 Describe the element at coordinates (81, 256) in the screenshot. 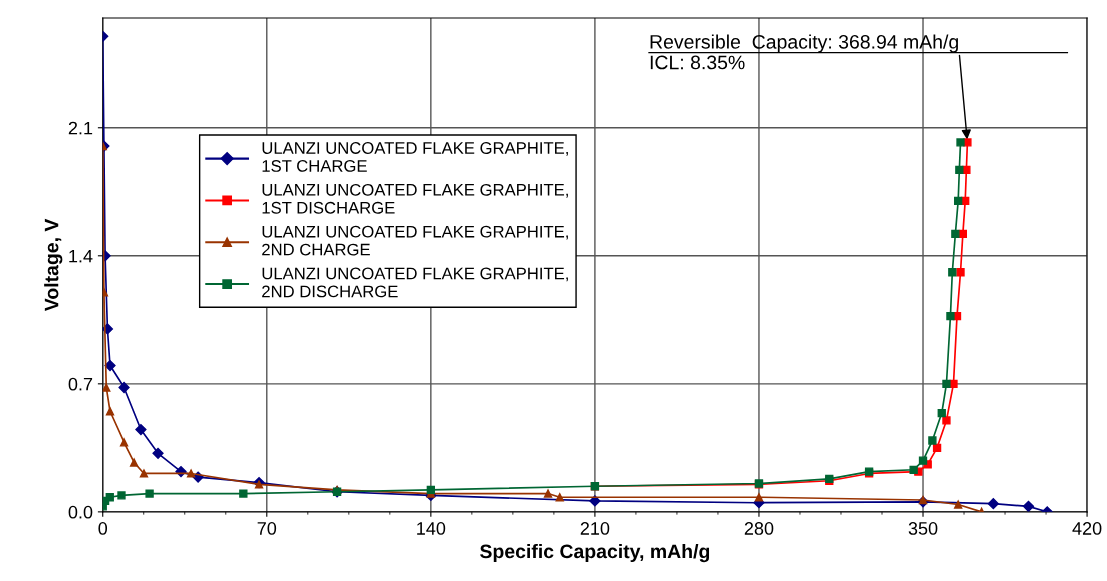

I see `y-tick-label: 1.4` at that location.